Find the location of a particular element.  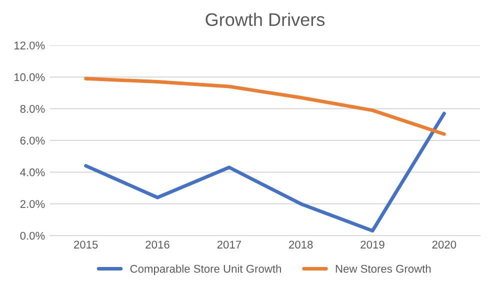

chart-title: Growth Drivers is located at coordinates (265, 19).